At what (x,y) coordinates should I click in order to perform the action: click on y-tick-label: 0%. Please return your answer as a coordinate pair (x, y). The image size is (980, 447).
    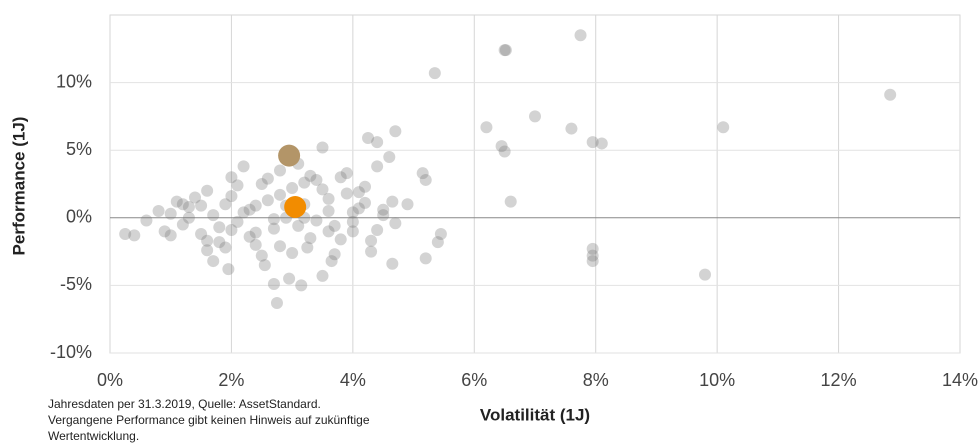
    Looking at the image, I should click on (79, 217).